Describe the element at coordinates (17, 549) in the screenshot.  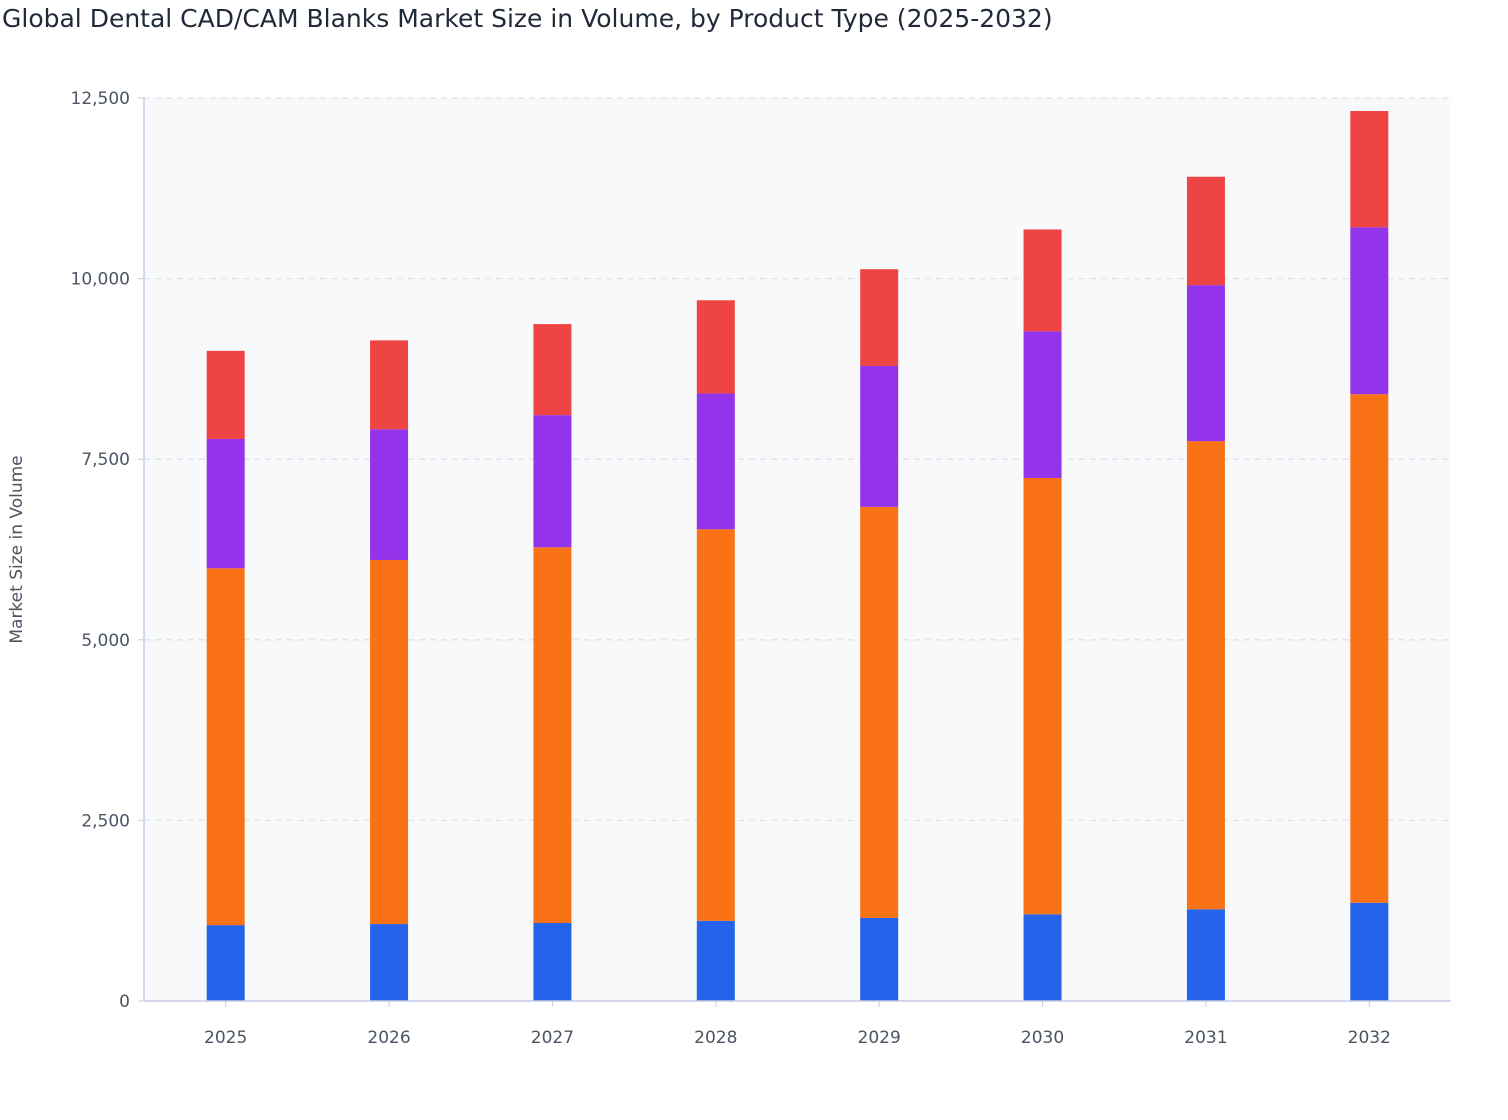
I see `y-axis-label: Market Size in Volume` at that location.